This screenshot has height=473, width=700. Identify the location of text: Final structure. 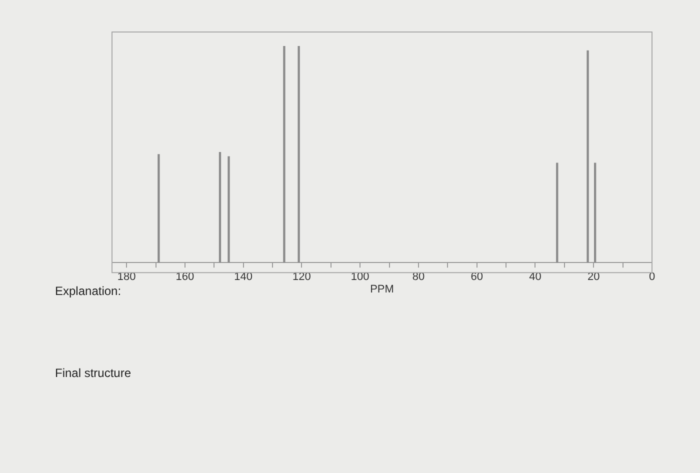
(93, 373).